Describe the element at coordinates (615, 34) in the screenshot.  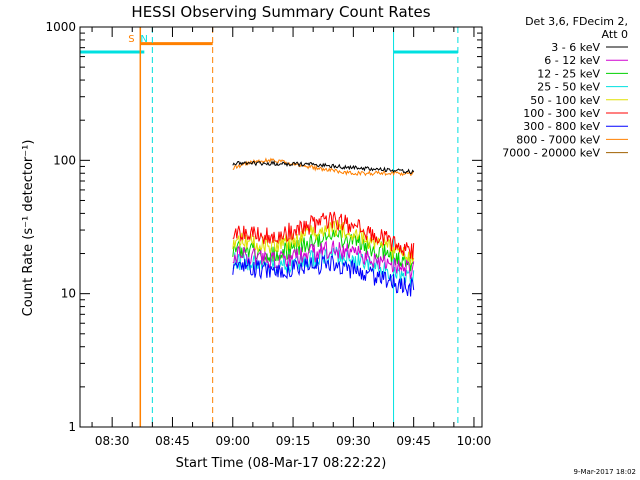
I see `legend-header-line-2: Att 0` at that location.